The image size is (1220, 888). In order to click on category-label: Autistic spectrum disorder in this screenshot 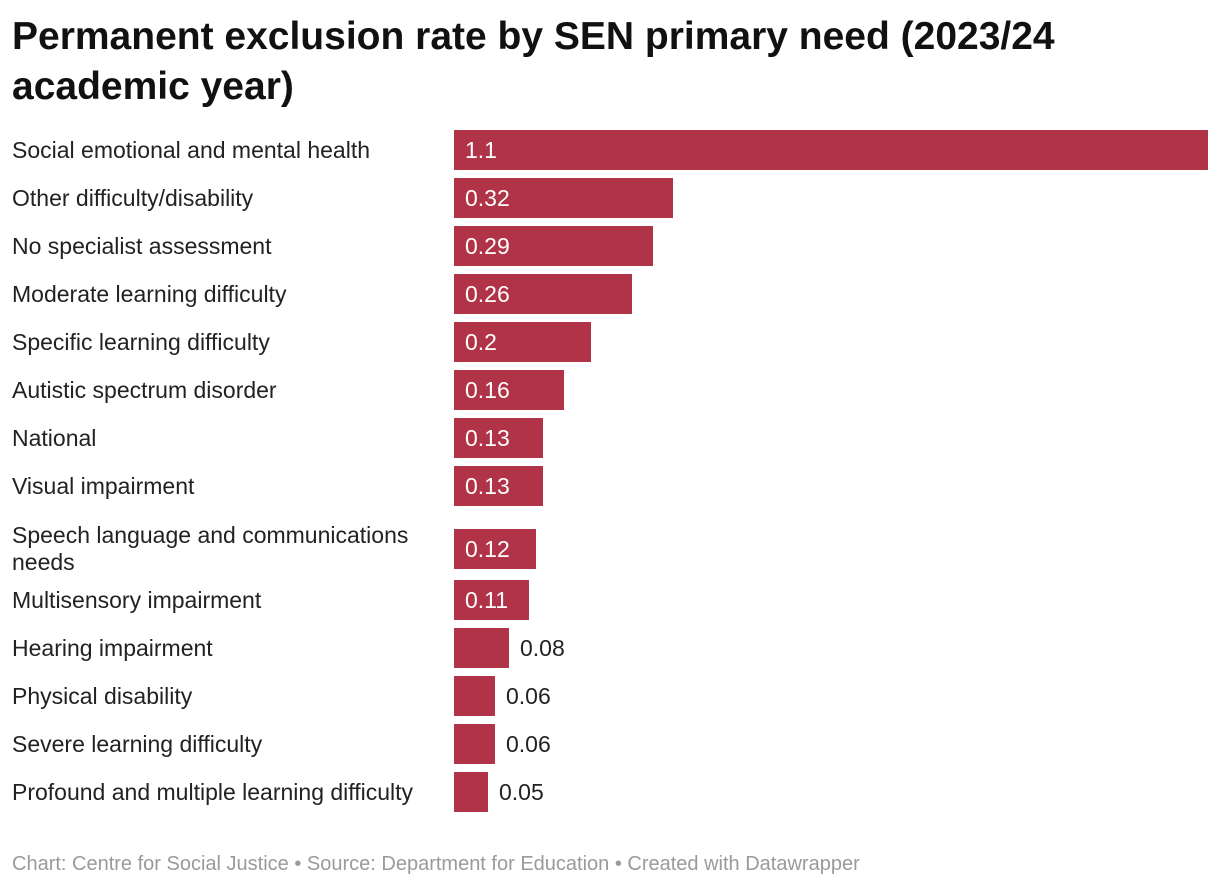, I will do `click(144, 389)`.